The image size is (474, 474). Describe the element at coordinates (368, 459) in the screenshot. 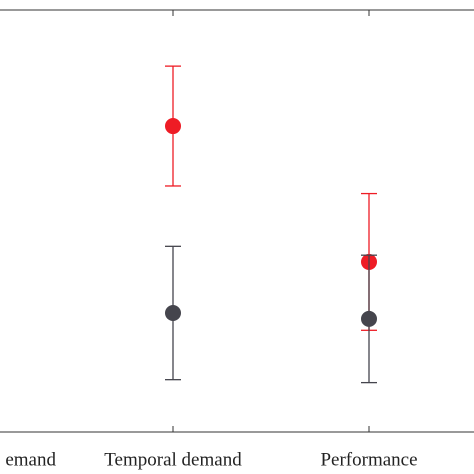

I see `x-tick-label: Performance` at that location.